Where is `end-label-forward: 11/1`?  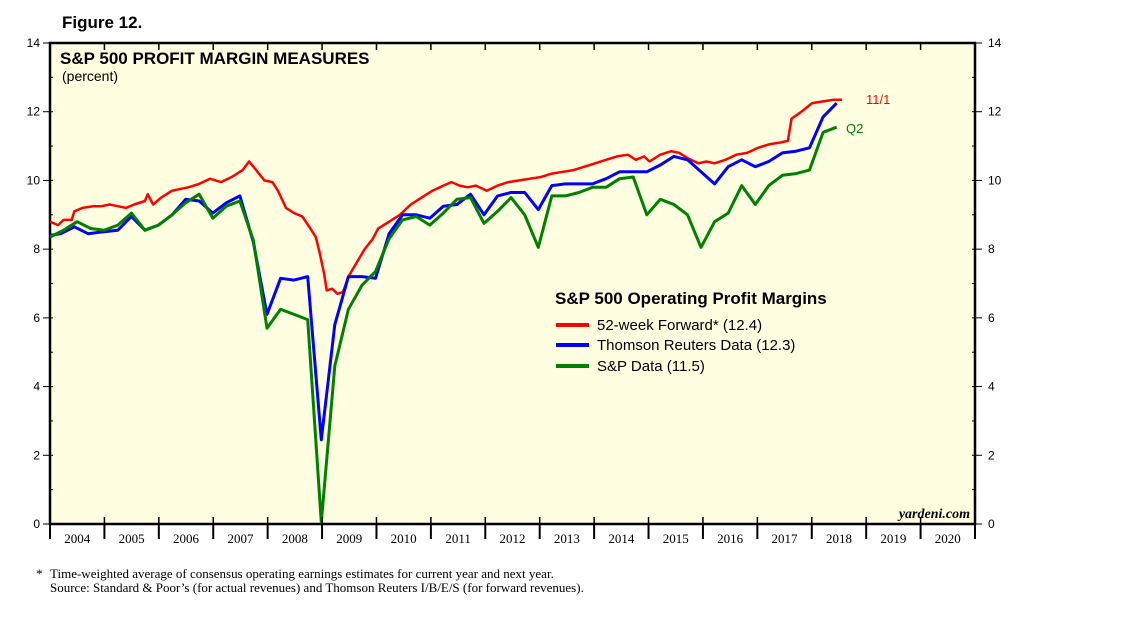 end-label-forward: 11/1 is located at coordinates (878, 99).